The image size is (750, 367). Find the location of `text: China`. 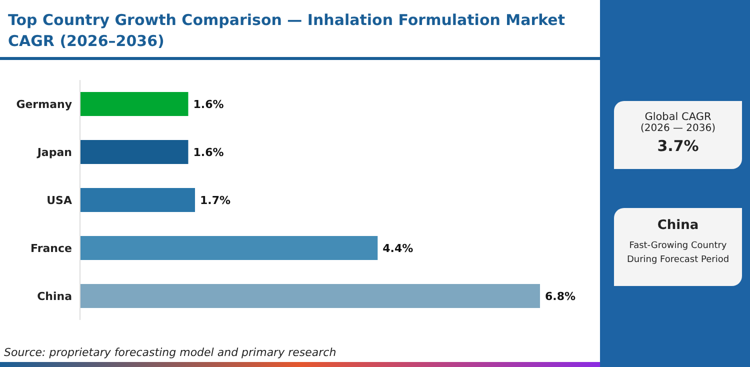

text: China is located at coordinates (678, 225).